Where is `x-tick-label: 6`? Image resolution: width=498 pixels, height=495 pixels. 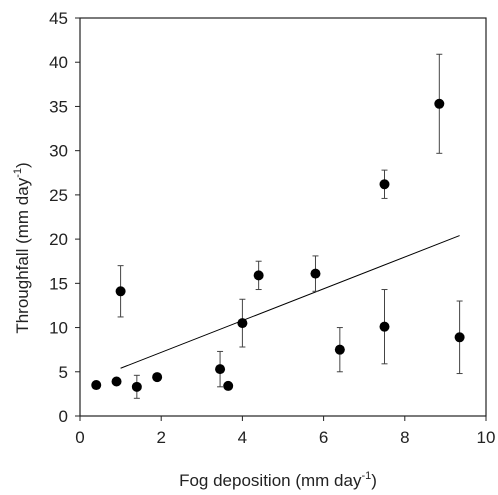
x-tick-label: 6 is located at coordinates (323, 437).